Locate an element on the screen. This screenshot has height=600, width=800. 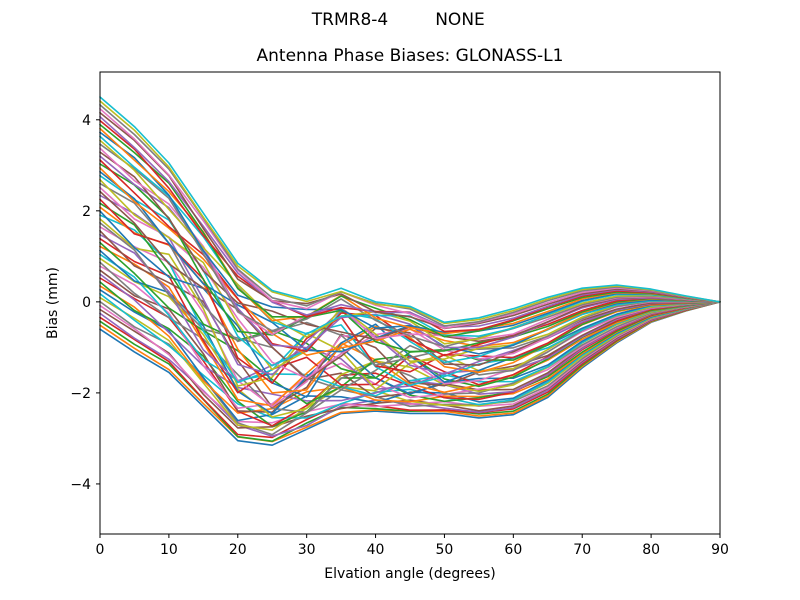
x-tick-label: 80 is located at coordinates (651, 550).